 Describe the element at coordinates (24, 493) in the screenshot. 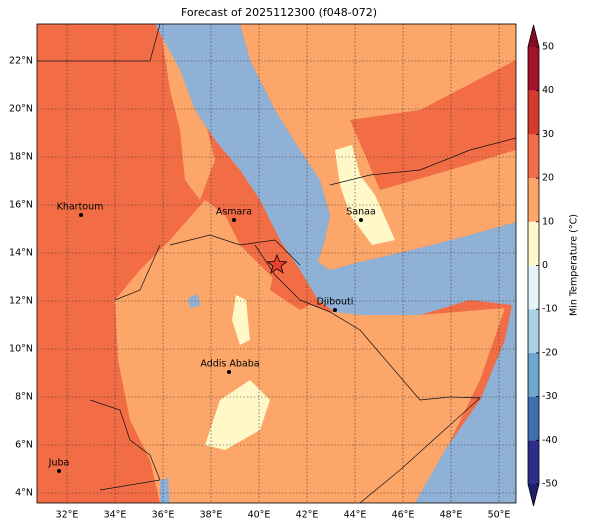

I see `lat-label: 4°N` at that location.